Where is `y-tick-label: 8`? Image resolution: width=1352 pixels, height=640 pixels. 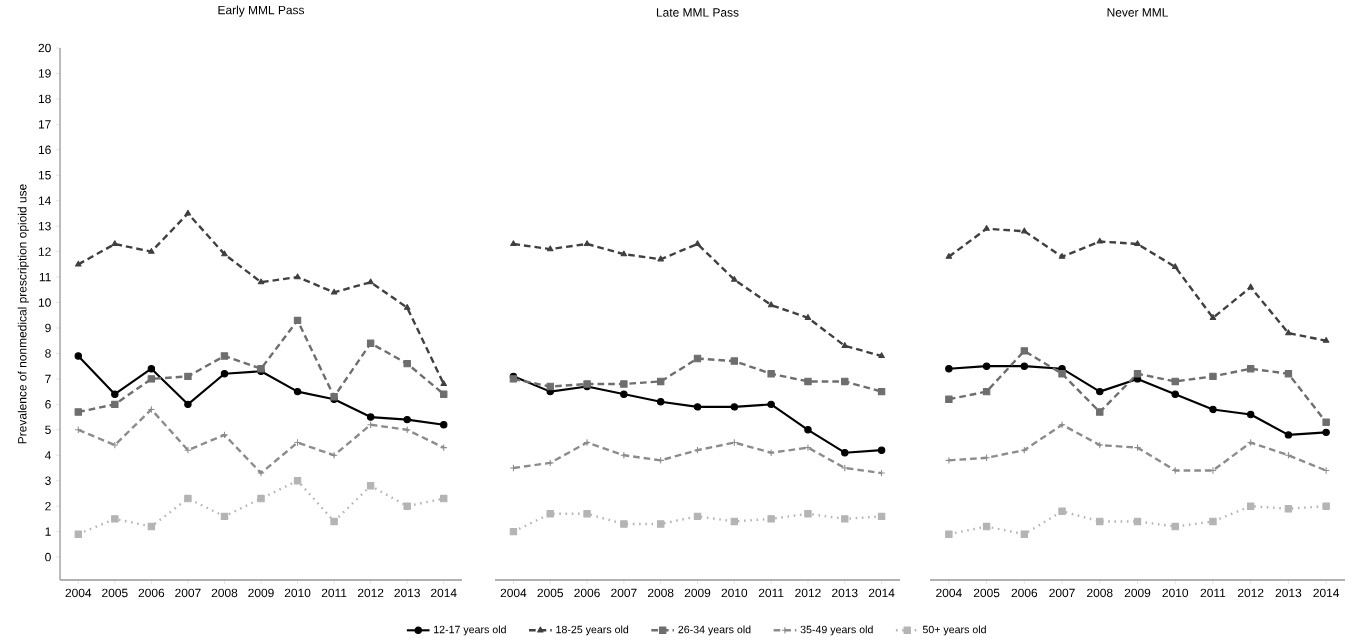 y-tick-label: 8 is located at coordinates (48, 353).